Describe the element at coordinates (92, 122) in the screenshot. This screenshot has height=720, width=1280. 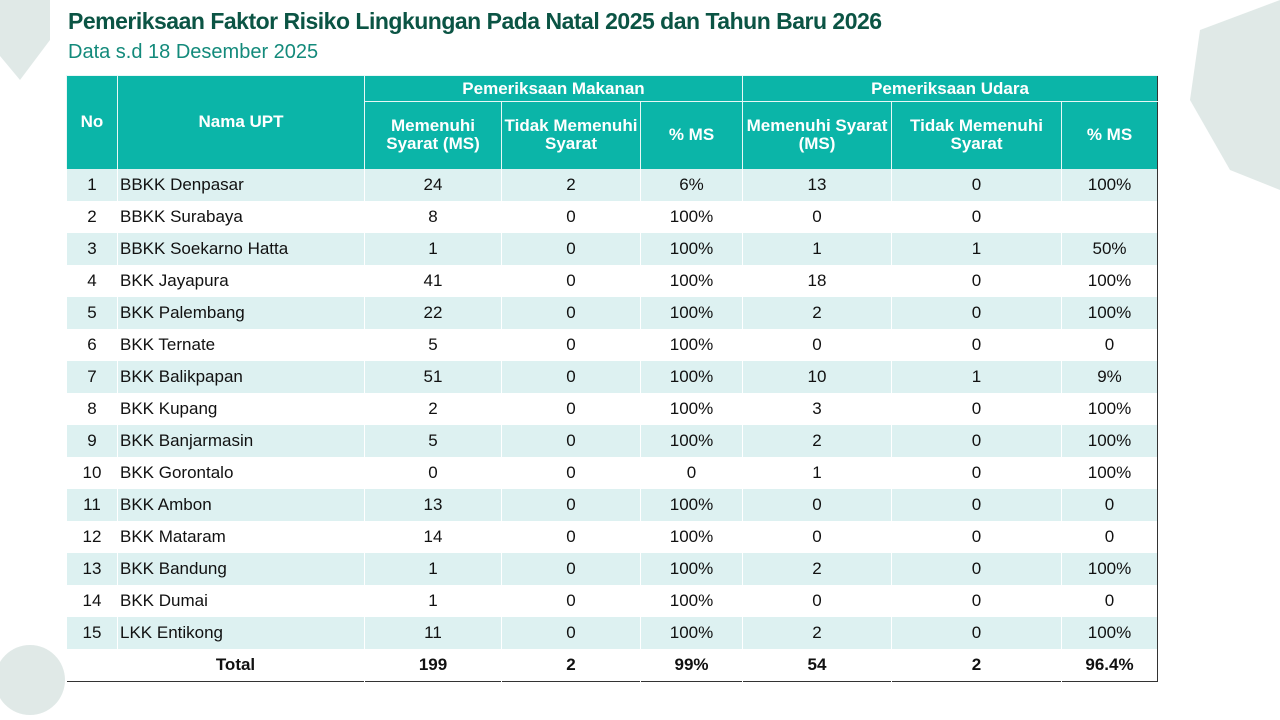
I see `header-no: No` at that location.